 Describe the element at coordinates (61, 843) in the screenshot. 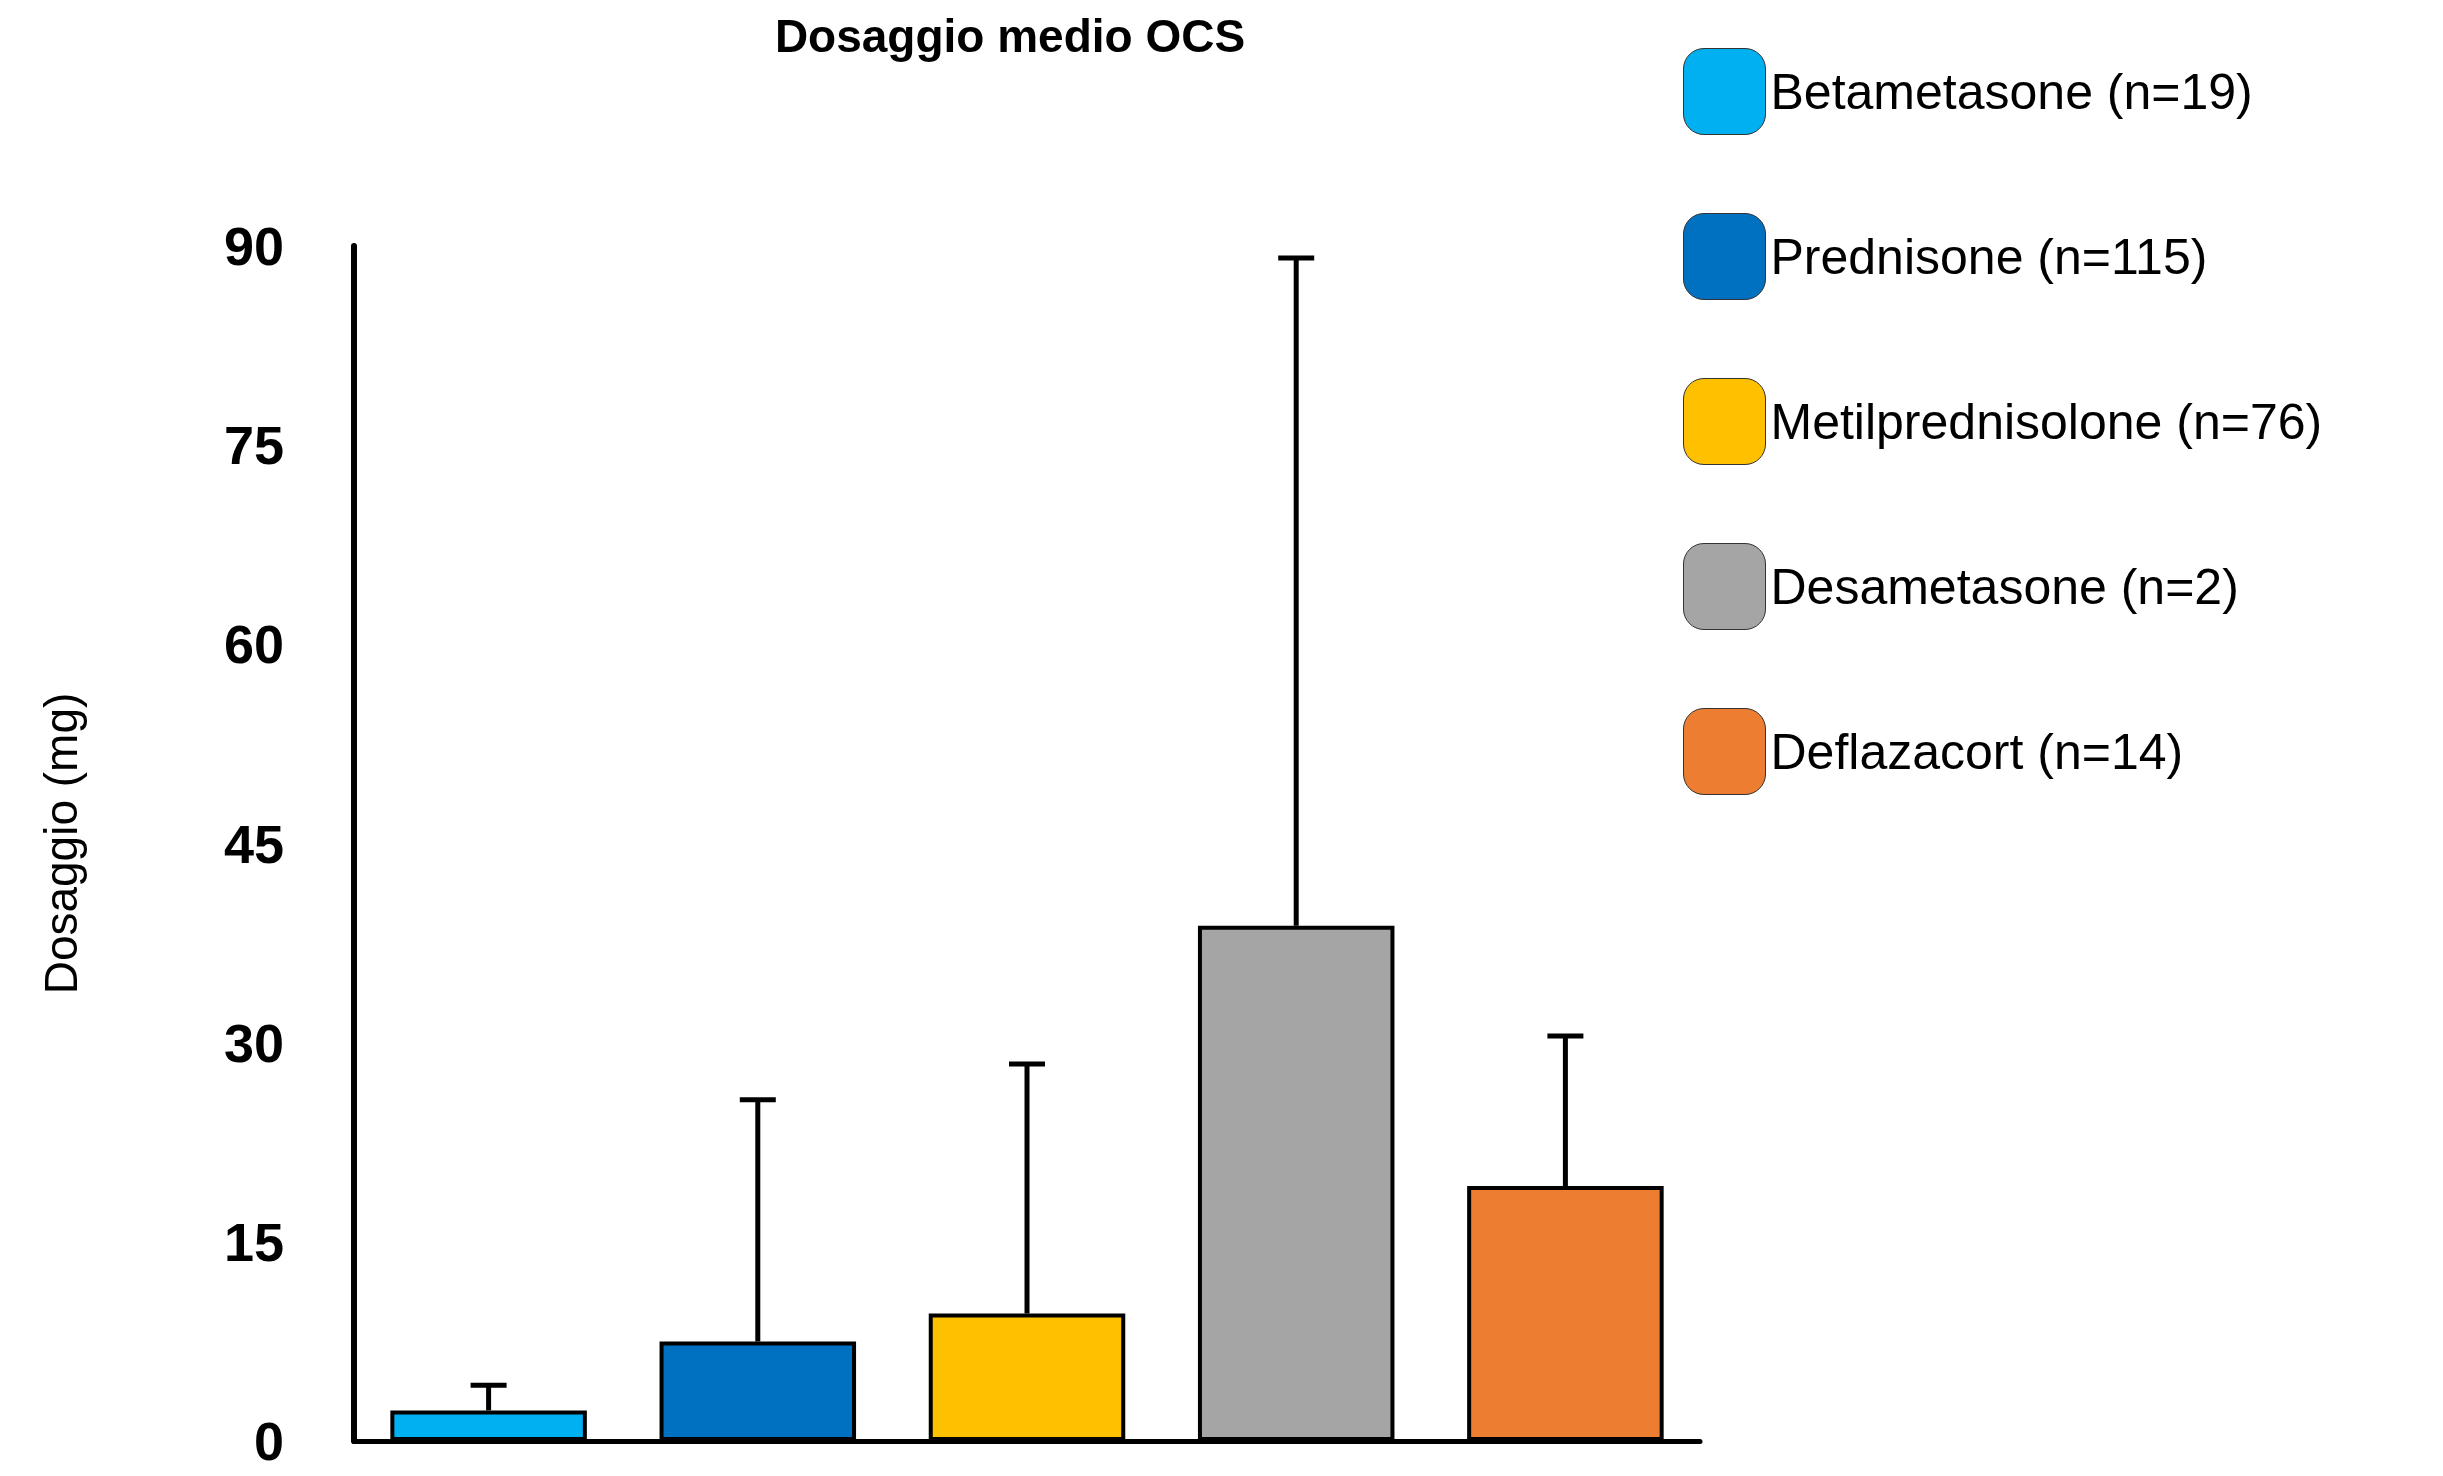

I see `y-axis-title: Dosaggio (mg)` at that location.